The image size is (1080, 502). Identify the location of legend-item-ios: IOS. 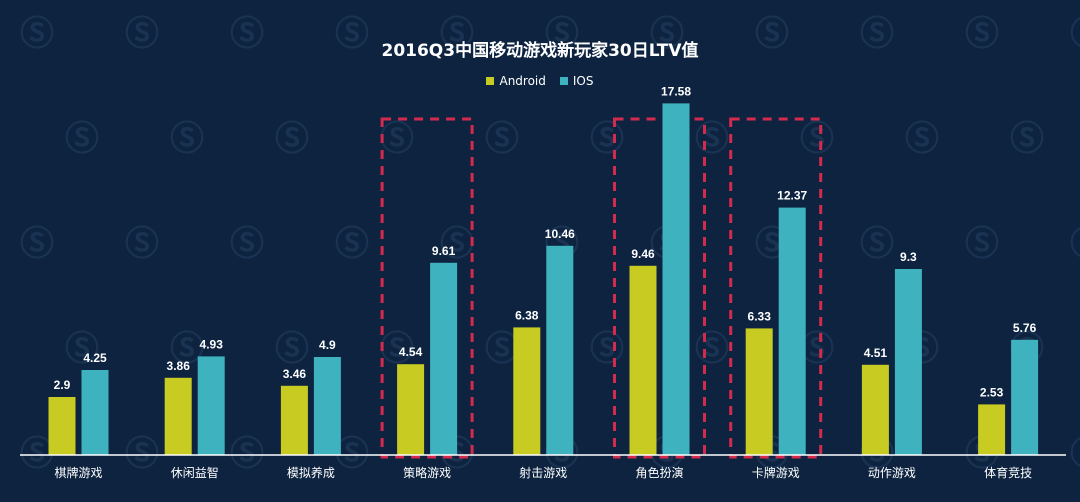
(576, 81).